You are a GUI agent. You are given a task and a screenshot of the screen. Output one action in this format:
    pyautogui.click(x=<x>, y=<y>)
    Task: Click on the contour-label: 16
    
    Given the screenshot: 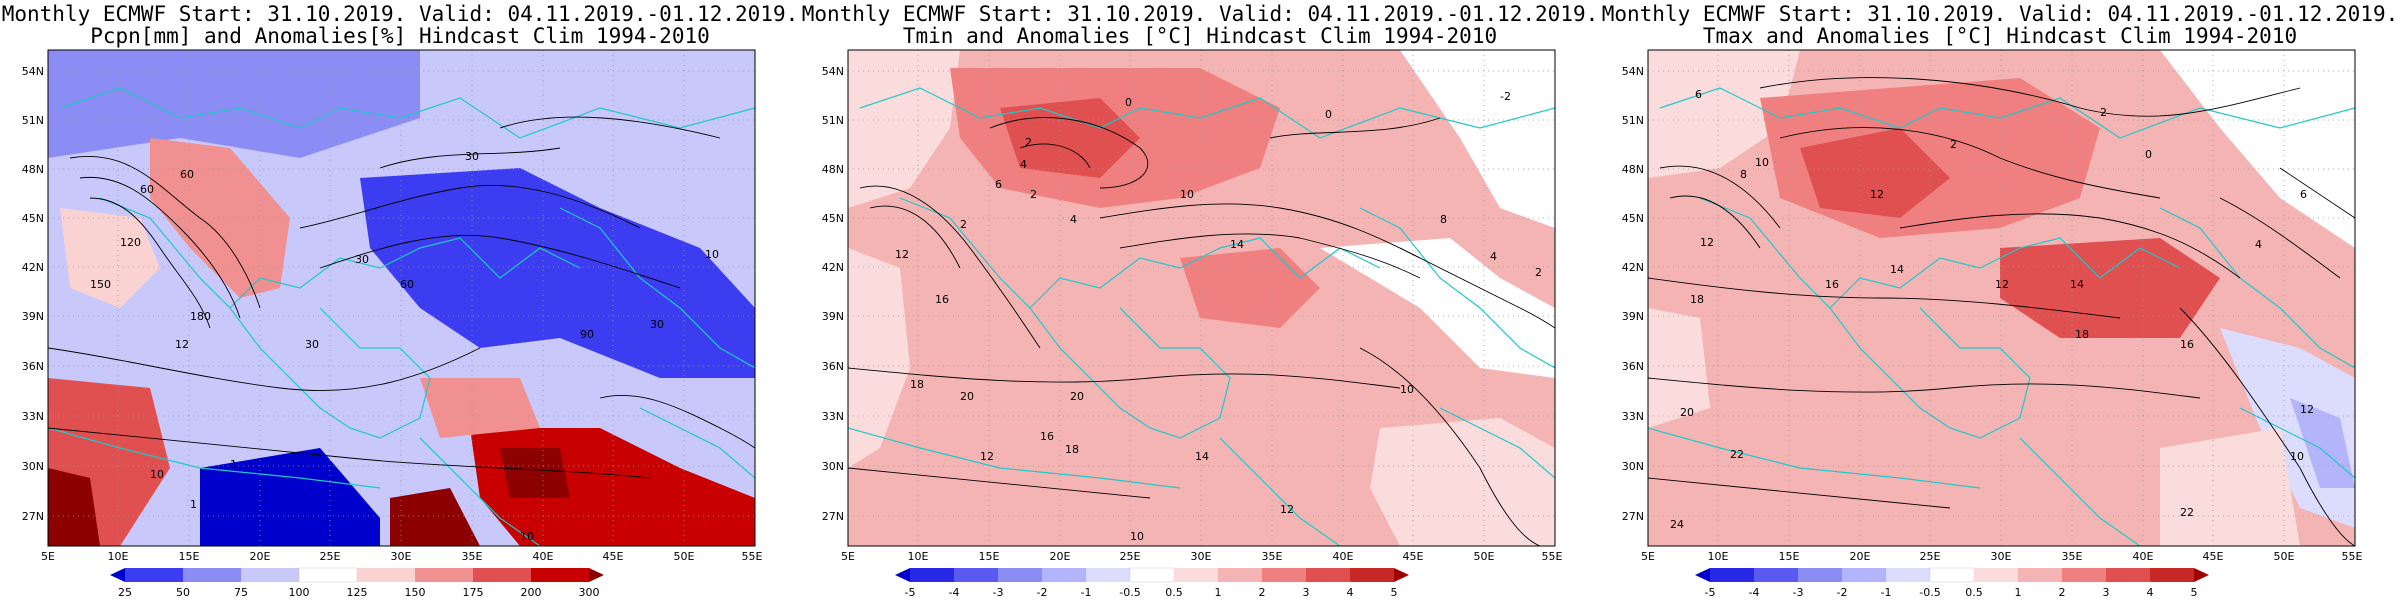 What is the action you would take?
    pyautogui.click(x=942, y=299)
    